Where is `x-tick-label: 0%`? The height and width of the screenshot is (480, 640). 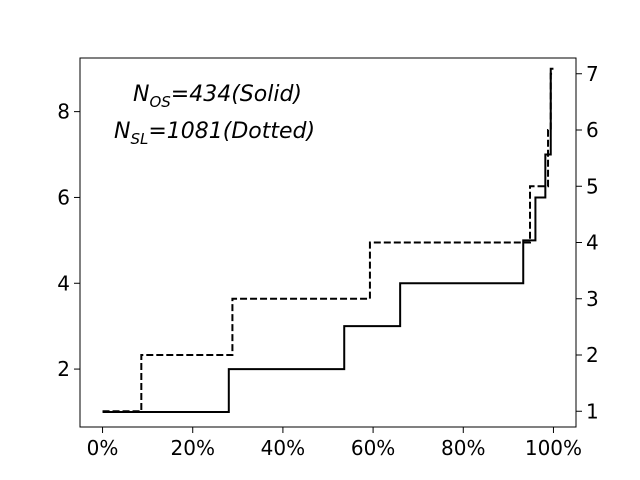 x-tick-label: 0% is located at coordinates (103, 448).